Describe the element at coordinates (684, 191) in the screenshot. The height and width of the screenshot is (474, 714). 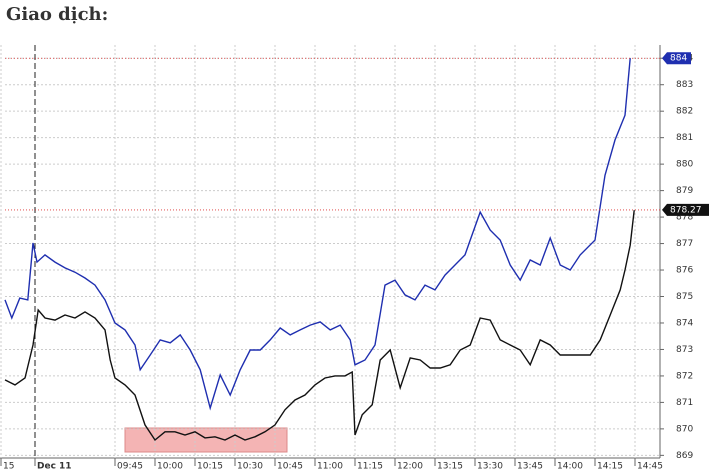
I see `y-tick-label: 879` at that location.